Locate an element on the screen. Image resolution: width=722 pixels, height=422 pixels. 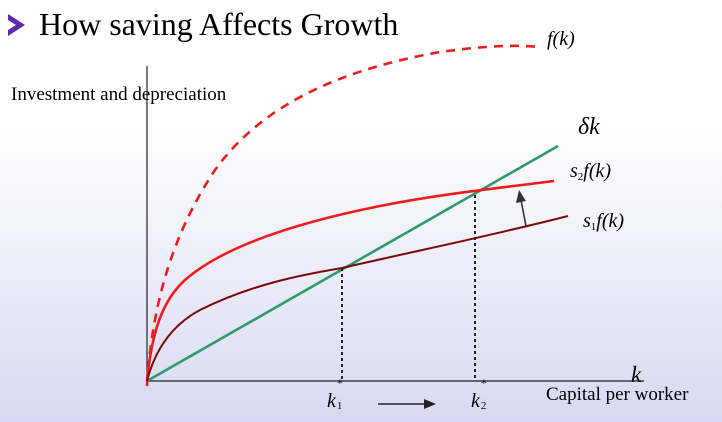
y-axis-label: Investment and depreciation is located at coordinates (119, 94).